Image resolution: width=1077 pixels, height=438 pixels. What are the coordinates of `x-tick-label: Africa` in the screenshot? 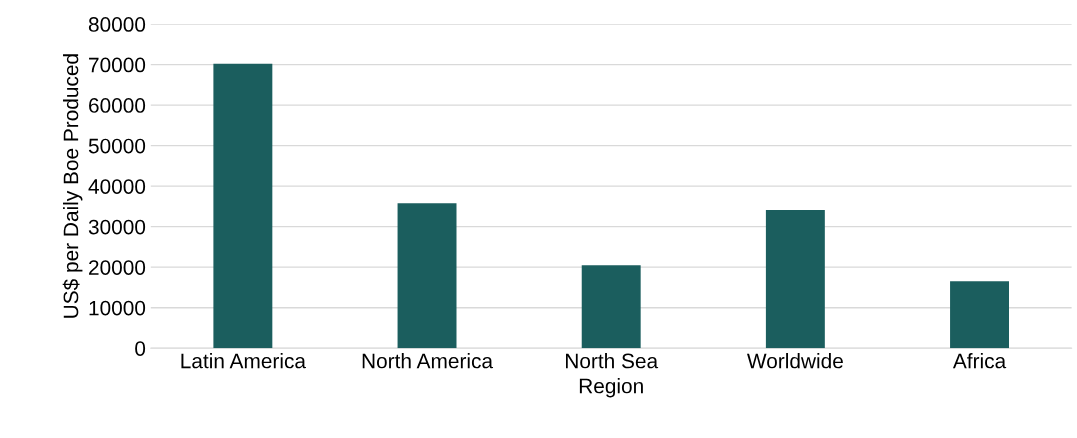 It's located at (979, 361).